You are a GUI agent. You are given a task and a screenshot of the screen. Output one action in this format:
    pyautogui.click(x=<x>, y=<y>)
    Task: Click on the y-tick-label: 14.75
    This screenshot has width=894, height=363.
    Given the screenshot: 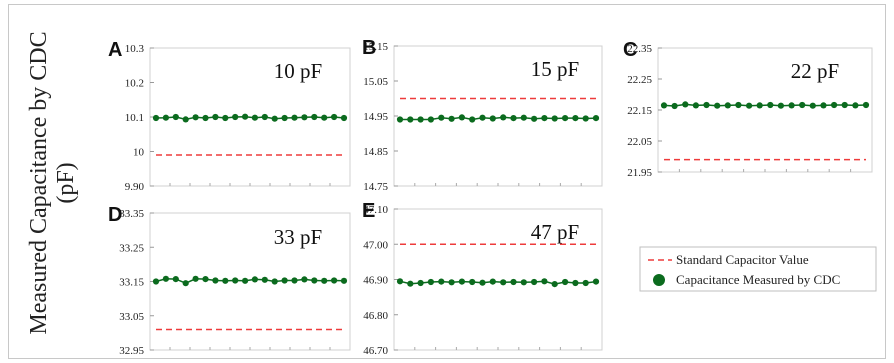 What is the action you would take?
    pyautogui.click(x=375, y=187)
    